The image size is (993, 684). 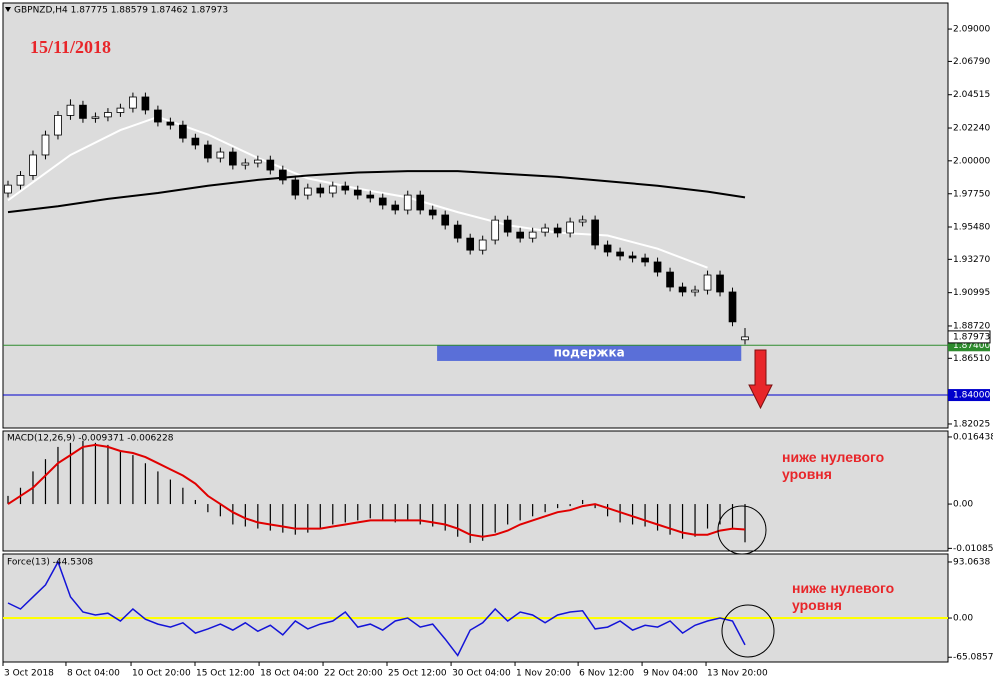 What do you see at coordinates (90, 439) in the screenshot?
I see `macd-title: MACD(12,26,9) -0.009371 -0.006228` at bounding box center [90, 439].